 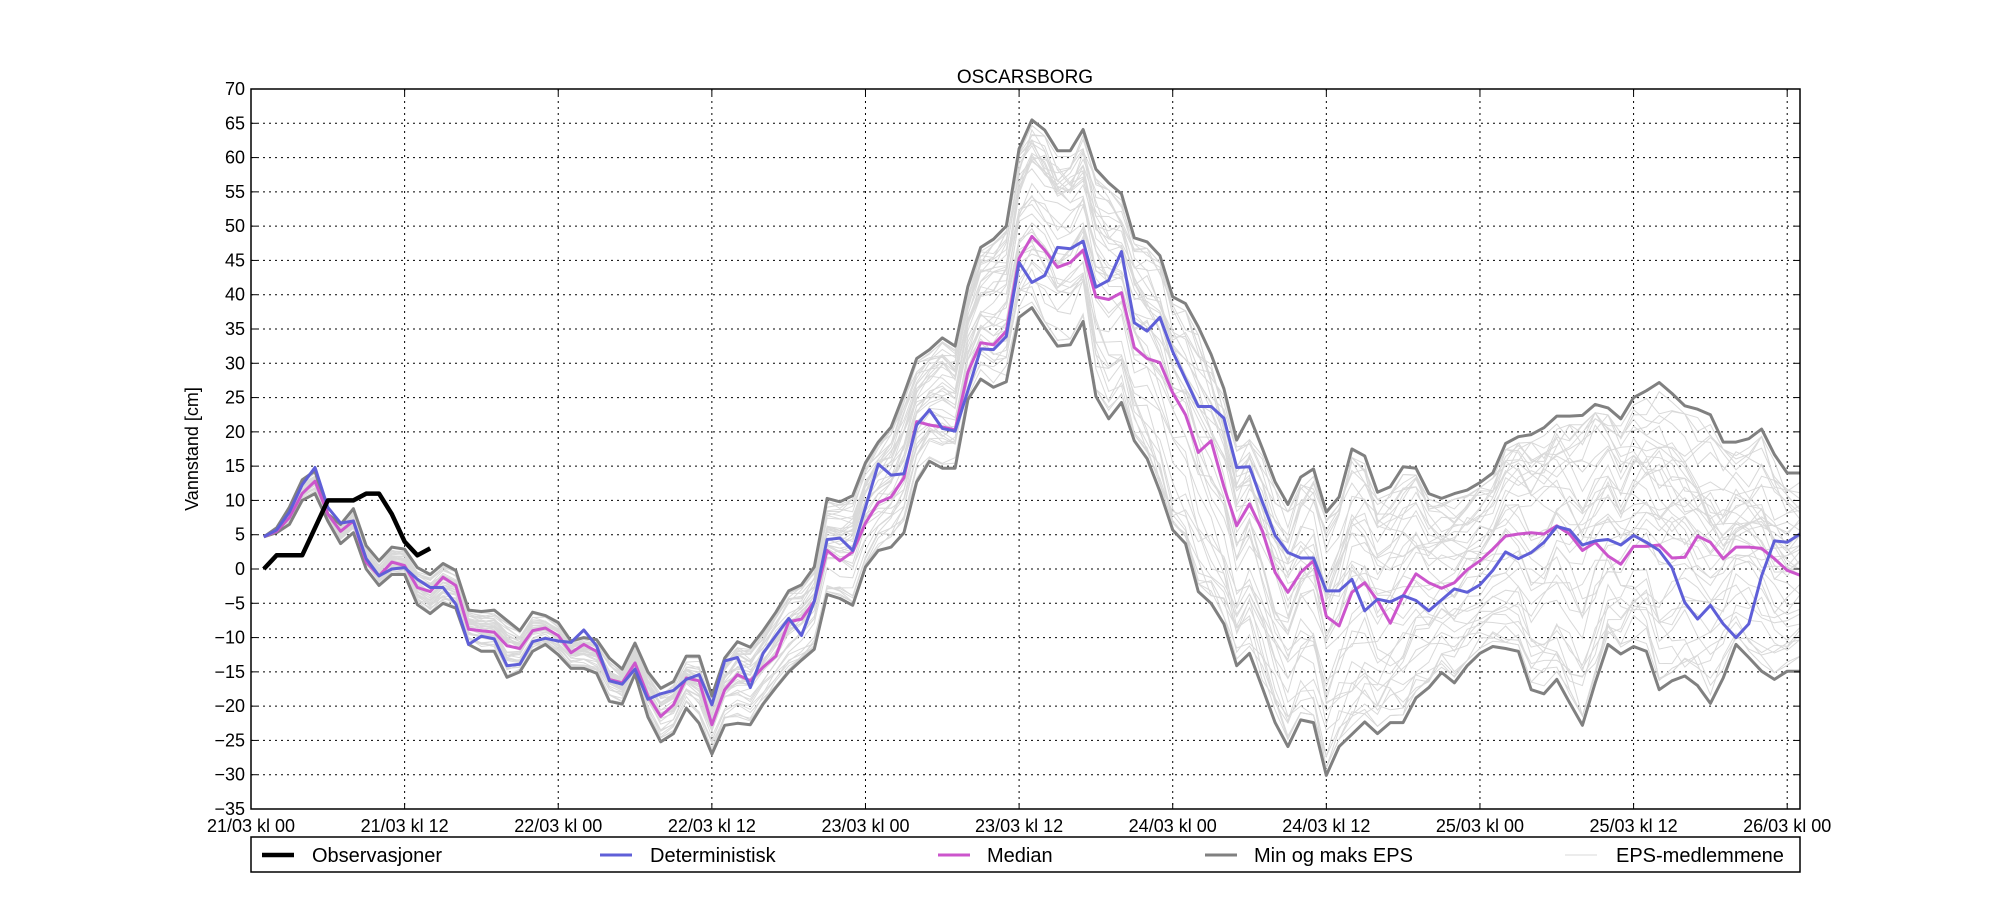 What do you see at coordinates (229, 809) in the screenshot?
I see `y-tick-label: −35` at bounding box center [229, 809].